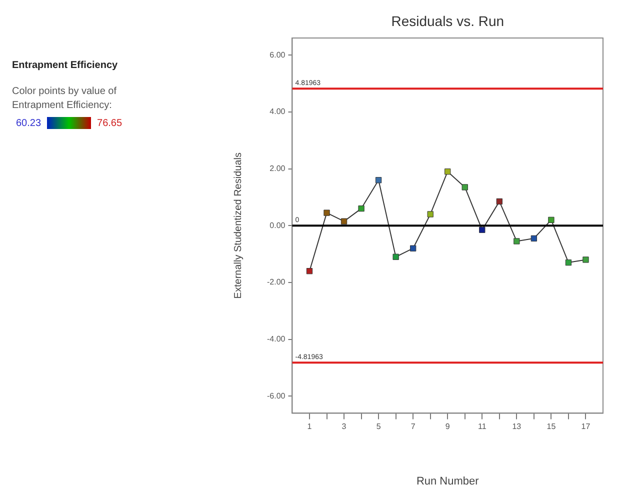 This screenshot has width=621, height=500. I want to click on text: 76.65, so click(109, 123).